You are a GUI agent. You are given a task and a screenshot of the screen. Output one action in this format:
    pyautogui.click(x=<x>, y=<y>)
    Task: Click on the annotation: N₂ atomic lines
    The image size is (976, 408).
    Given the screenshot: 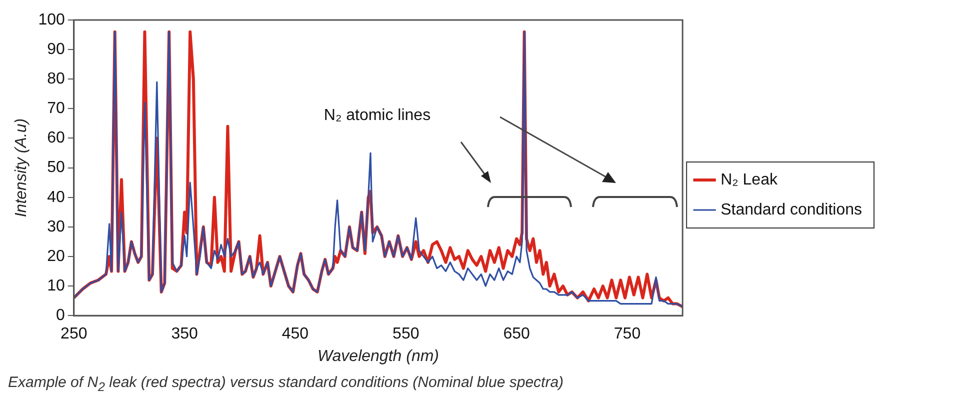 What is the action you would take?
    pyautogui.click(x=377, y=115)
    